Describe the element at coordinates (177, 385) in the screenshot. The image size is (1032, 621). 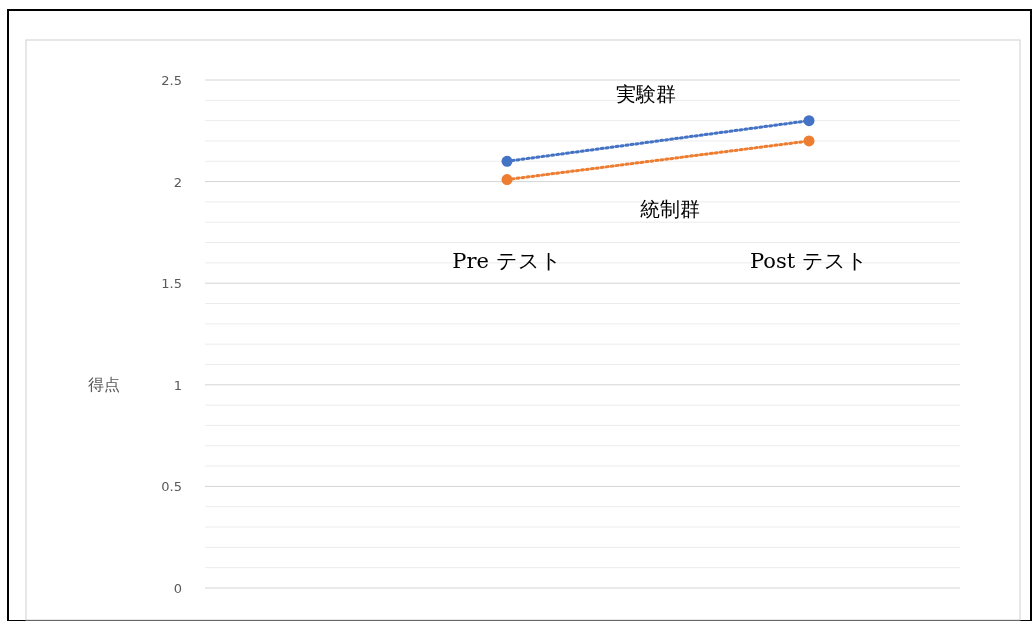
I see `y-tick-label: 1` at that location.